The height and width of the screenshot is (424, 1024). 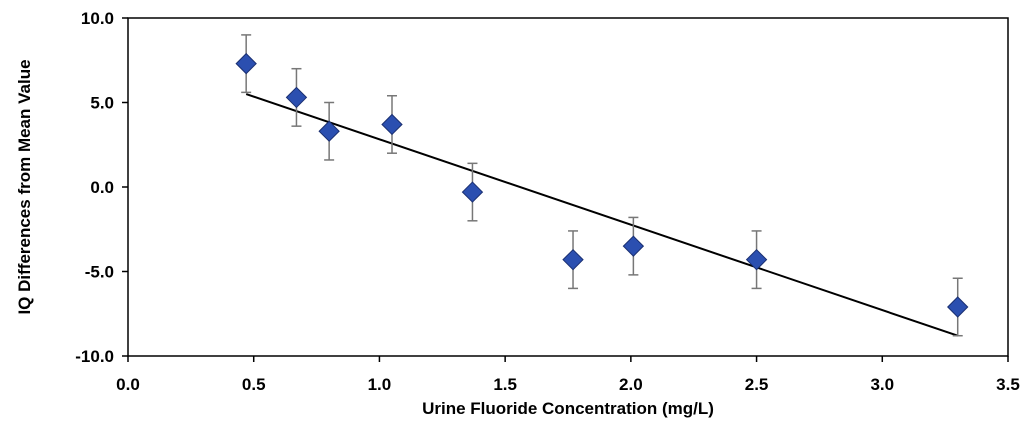 What do you see at coordinates (1008, 384) in the screenshot?
I see `x-tick-label: 3.5` at bounding box center [1008, 384].